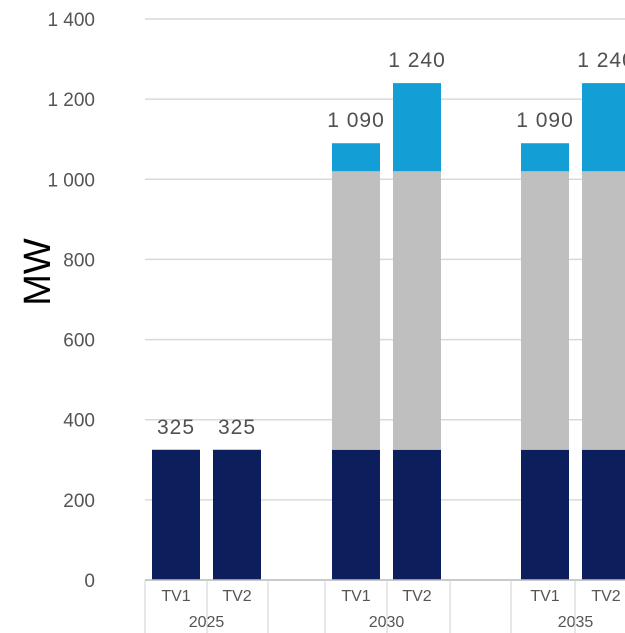 The height and width of the screenshot is (633, 625). I want to click on y-tick-label: 800, so click(79, 260).